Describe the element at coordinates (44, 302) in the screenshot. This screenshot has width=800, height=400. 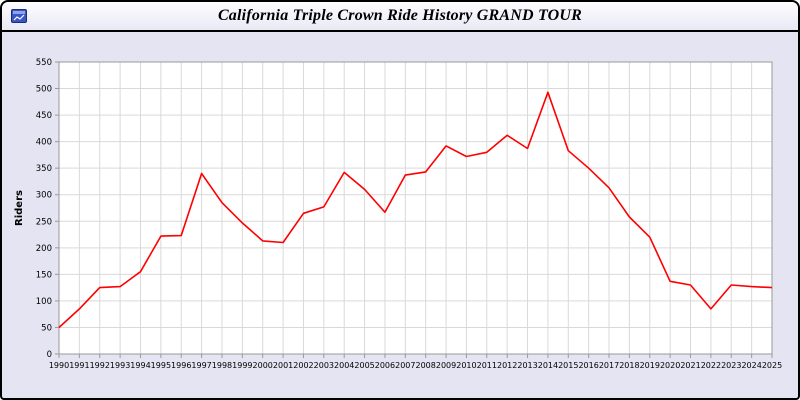
I see `svg-text: 100` at that location.